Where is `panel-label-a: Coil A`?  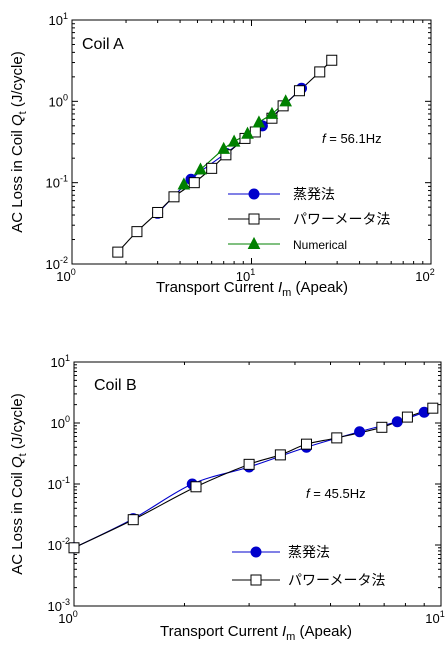 panel-label-a: Coil A is located at coordinates (103, 44).